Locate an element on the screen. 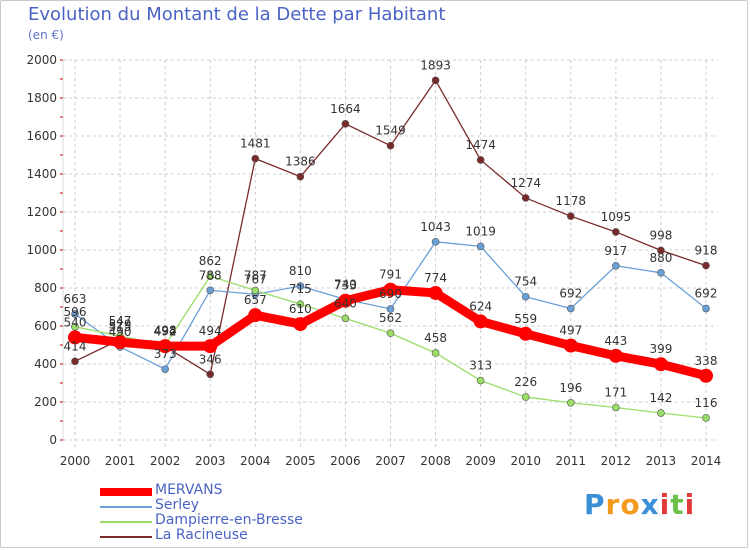  unit-label: (en €) is located at coordinates (46, 35).